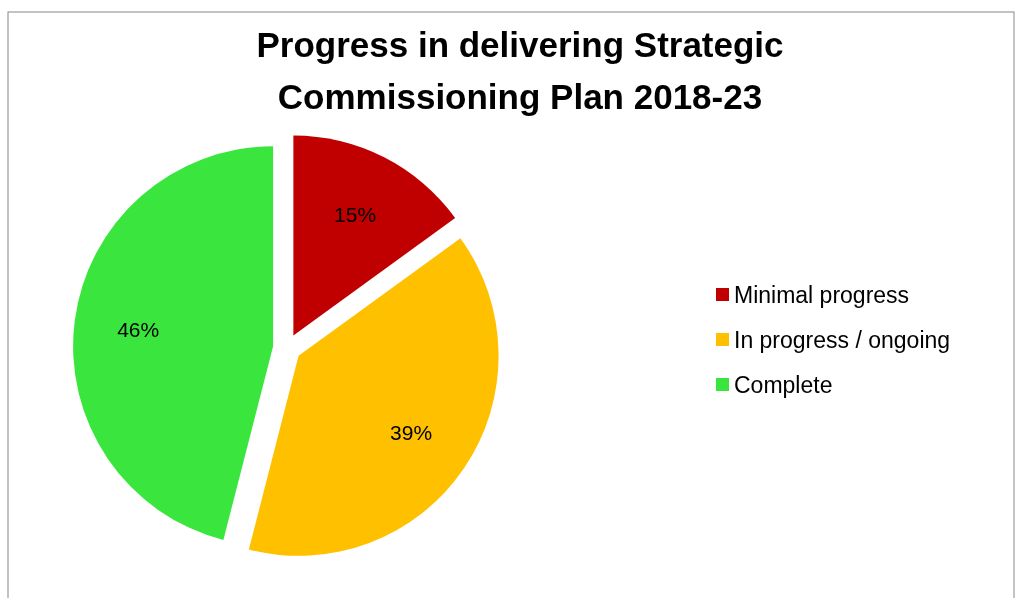 The image size is (1018, 598). Describe the element at coordinates (411, 432) in the screenshot. I see `data-label: 39%` at that location.